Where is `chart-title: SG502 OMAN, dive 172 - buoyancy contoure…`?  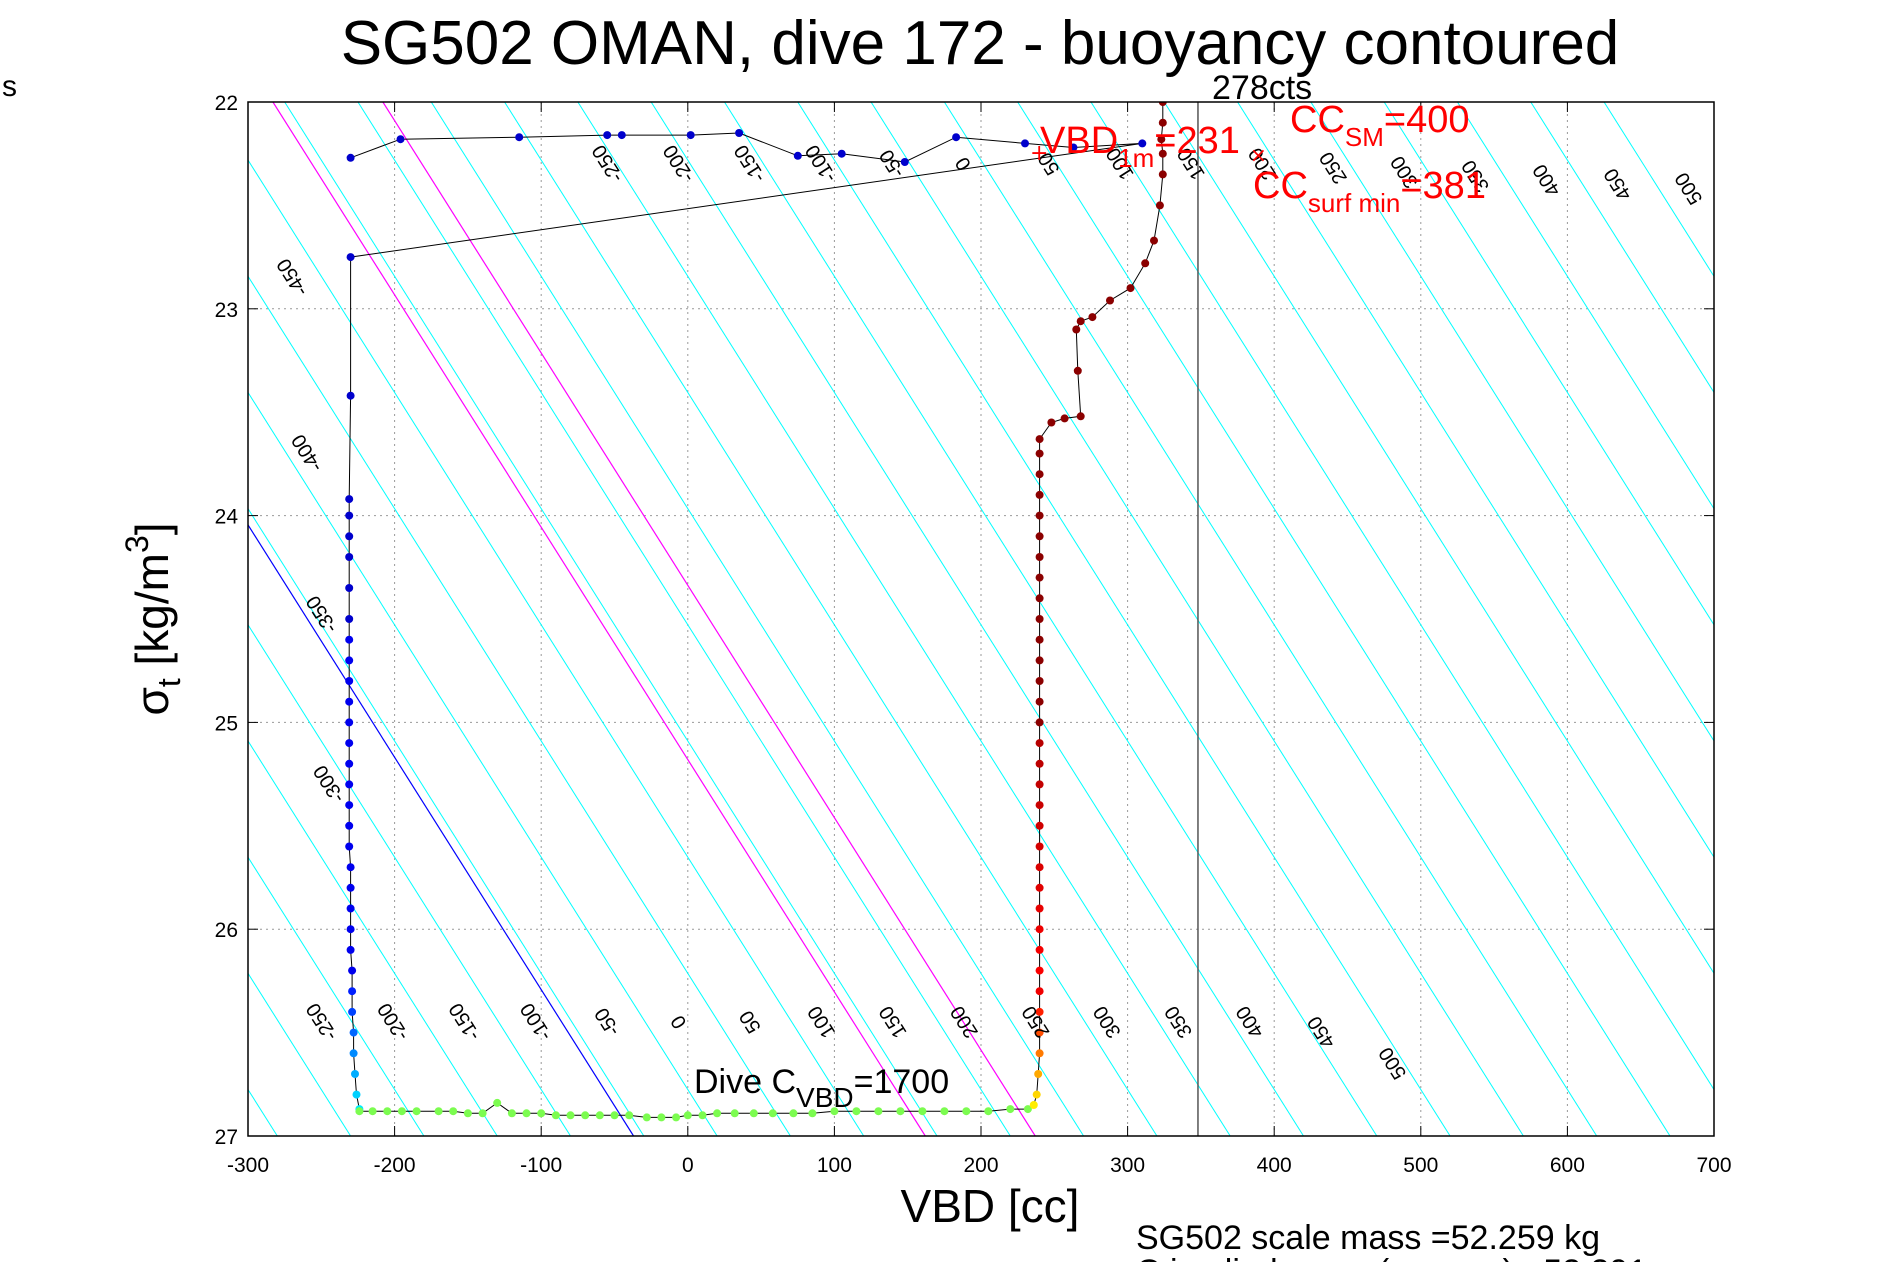
chart-title: SG502 OMAN, dive 172 - buoyancy contoure… is located at coordinates (980, 43).